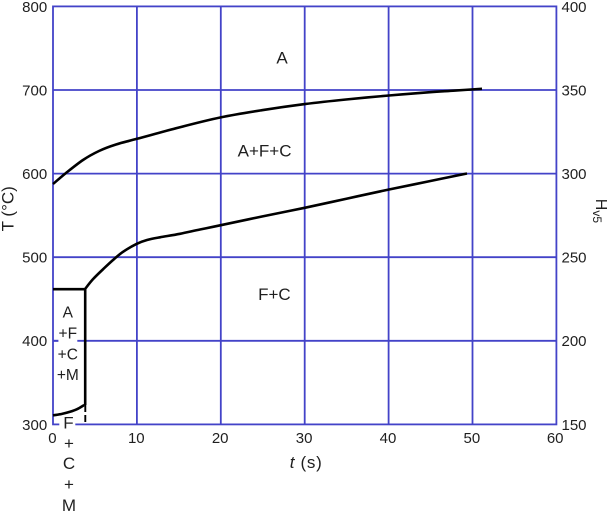 The image size is (608, 512). What do you see at coordinates (472, 438) in the screenshot?
I see `svg-text: 50` at bounding box center [472, 438].